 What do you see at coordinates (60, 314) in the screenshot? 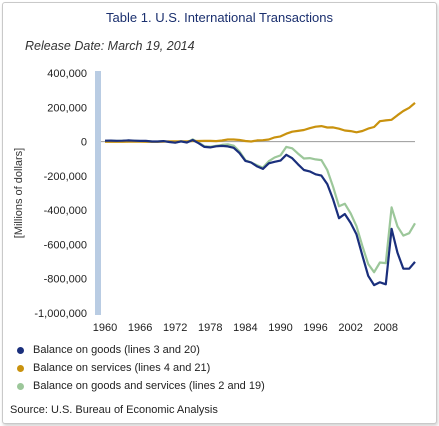
I see `y-tick-label: -1,000,000` at bounding box center [60, 314].